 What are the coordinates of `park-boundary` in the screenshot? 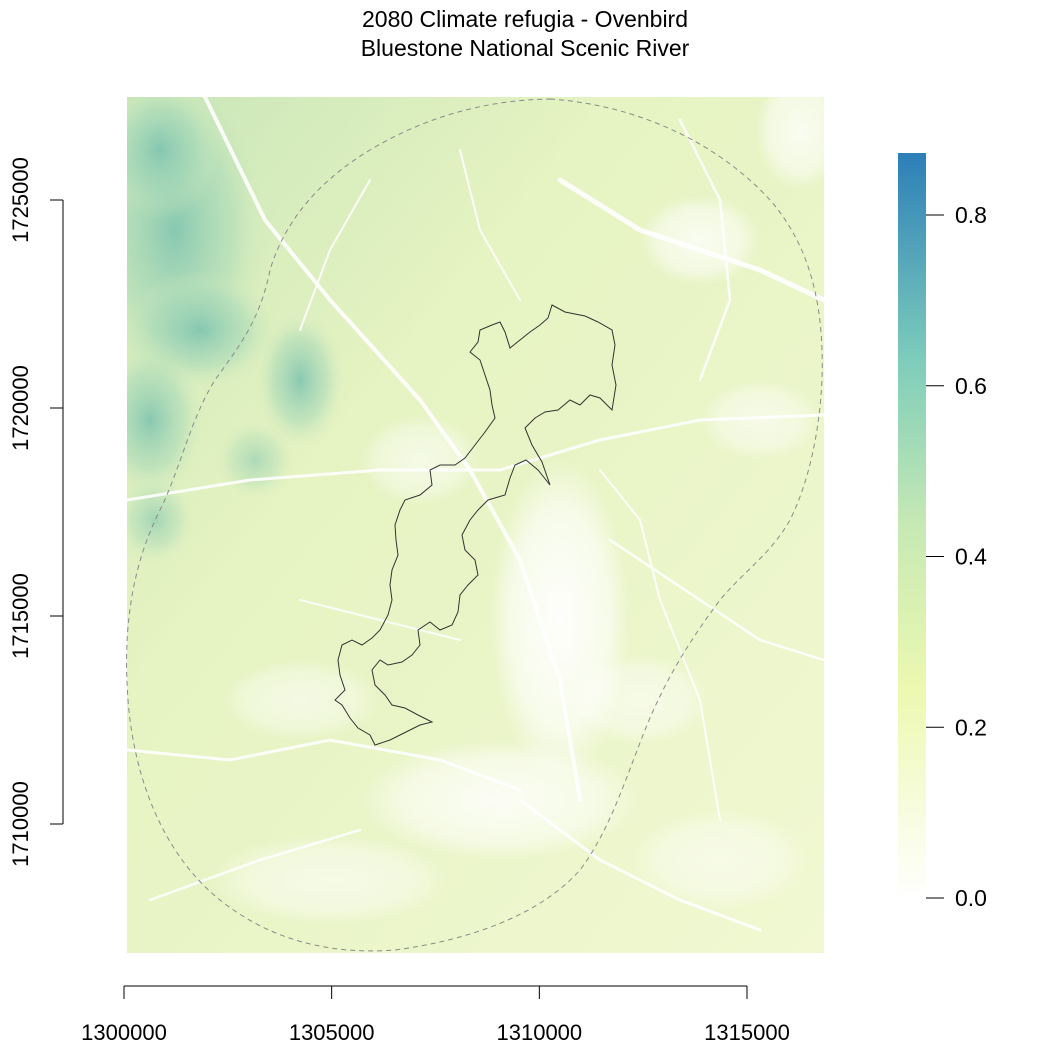 It's located at (475, 525).